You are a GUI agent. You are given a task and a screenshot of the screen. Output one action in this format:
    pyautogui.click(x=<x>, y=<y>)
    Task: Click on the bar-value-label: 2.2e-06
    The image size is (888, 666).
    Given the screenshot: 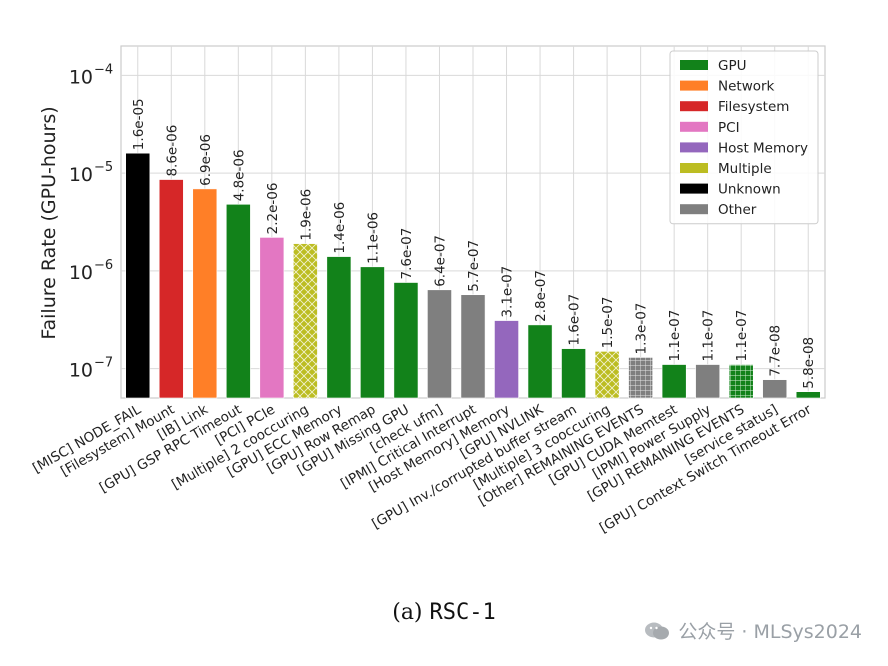 What is the action you would take?
    pyautogui.click(x=273, y=209)
    